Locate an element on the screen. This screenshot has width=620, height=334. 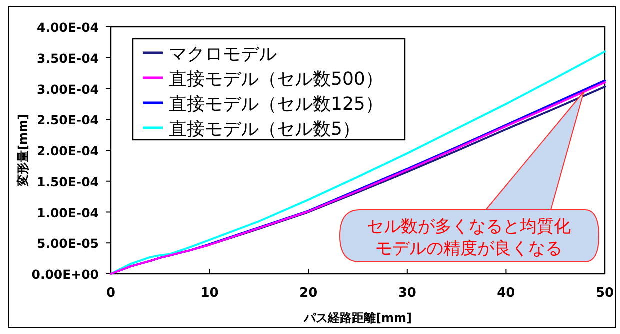
x-tick-label: 10 is located at coordinates (209, 293).